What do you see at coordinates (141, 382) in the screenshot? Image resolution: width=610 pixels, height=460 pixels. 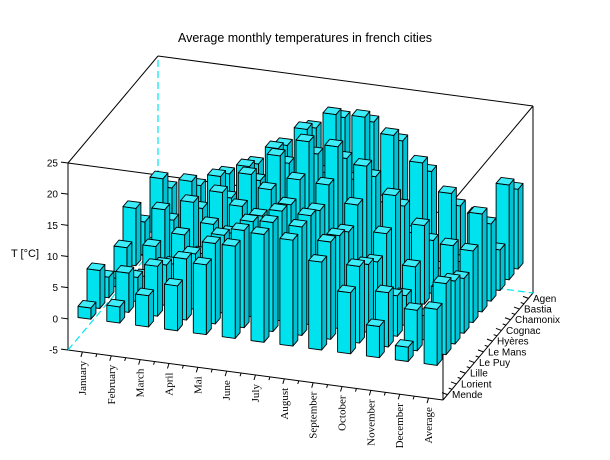 I see `x-tick-label: March` at bounding box center [141, 382].